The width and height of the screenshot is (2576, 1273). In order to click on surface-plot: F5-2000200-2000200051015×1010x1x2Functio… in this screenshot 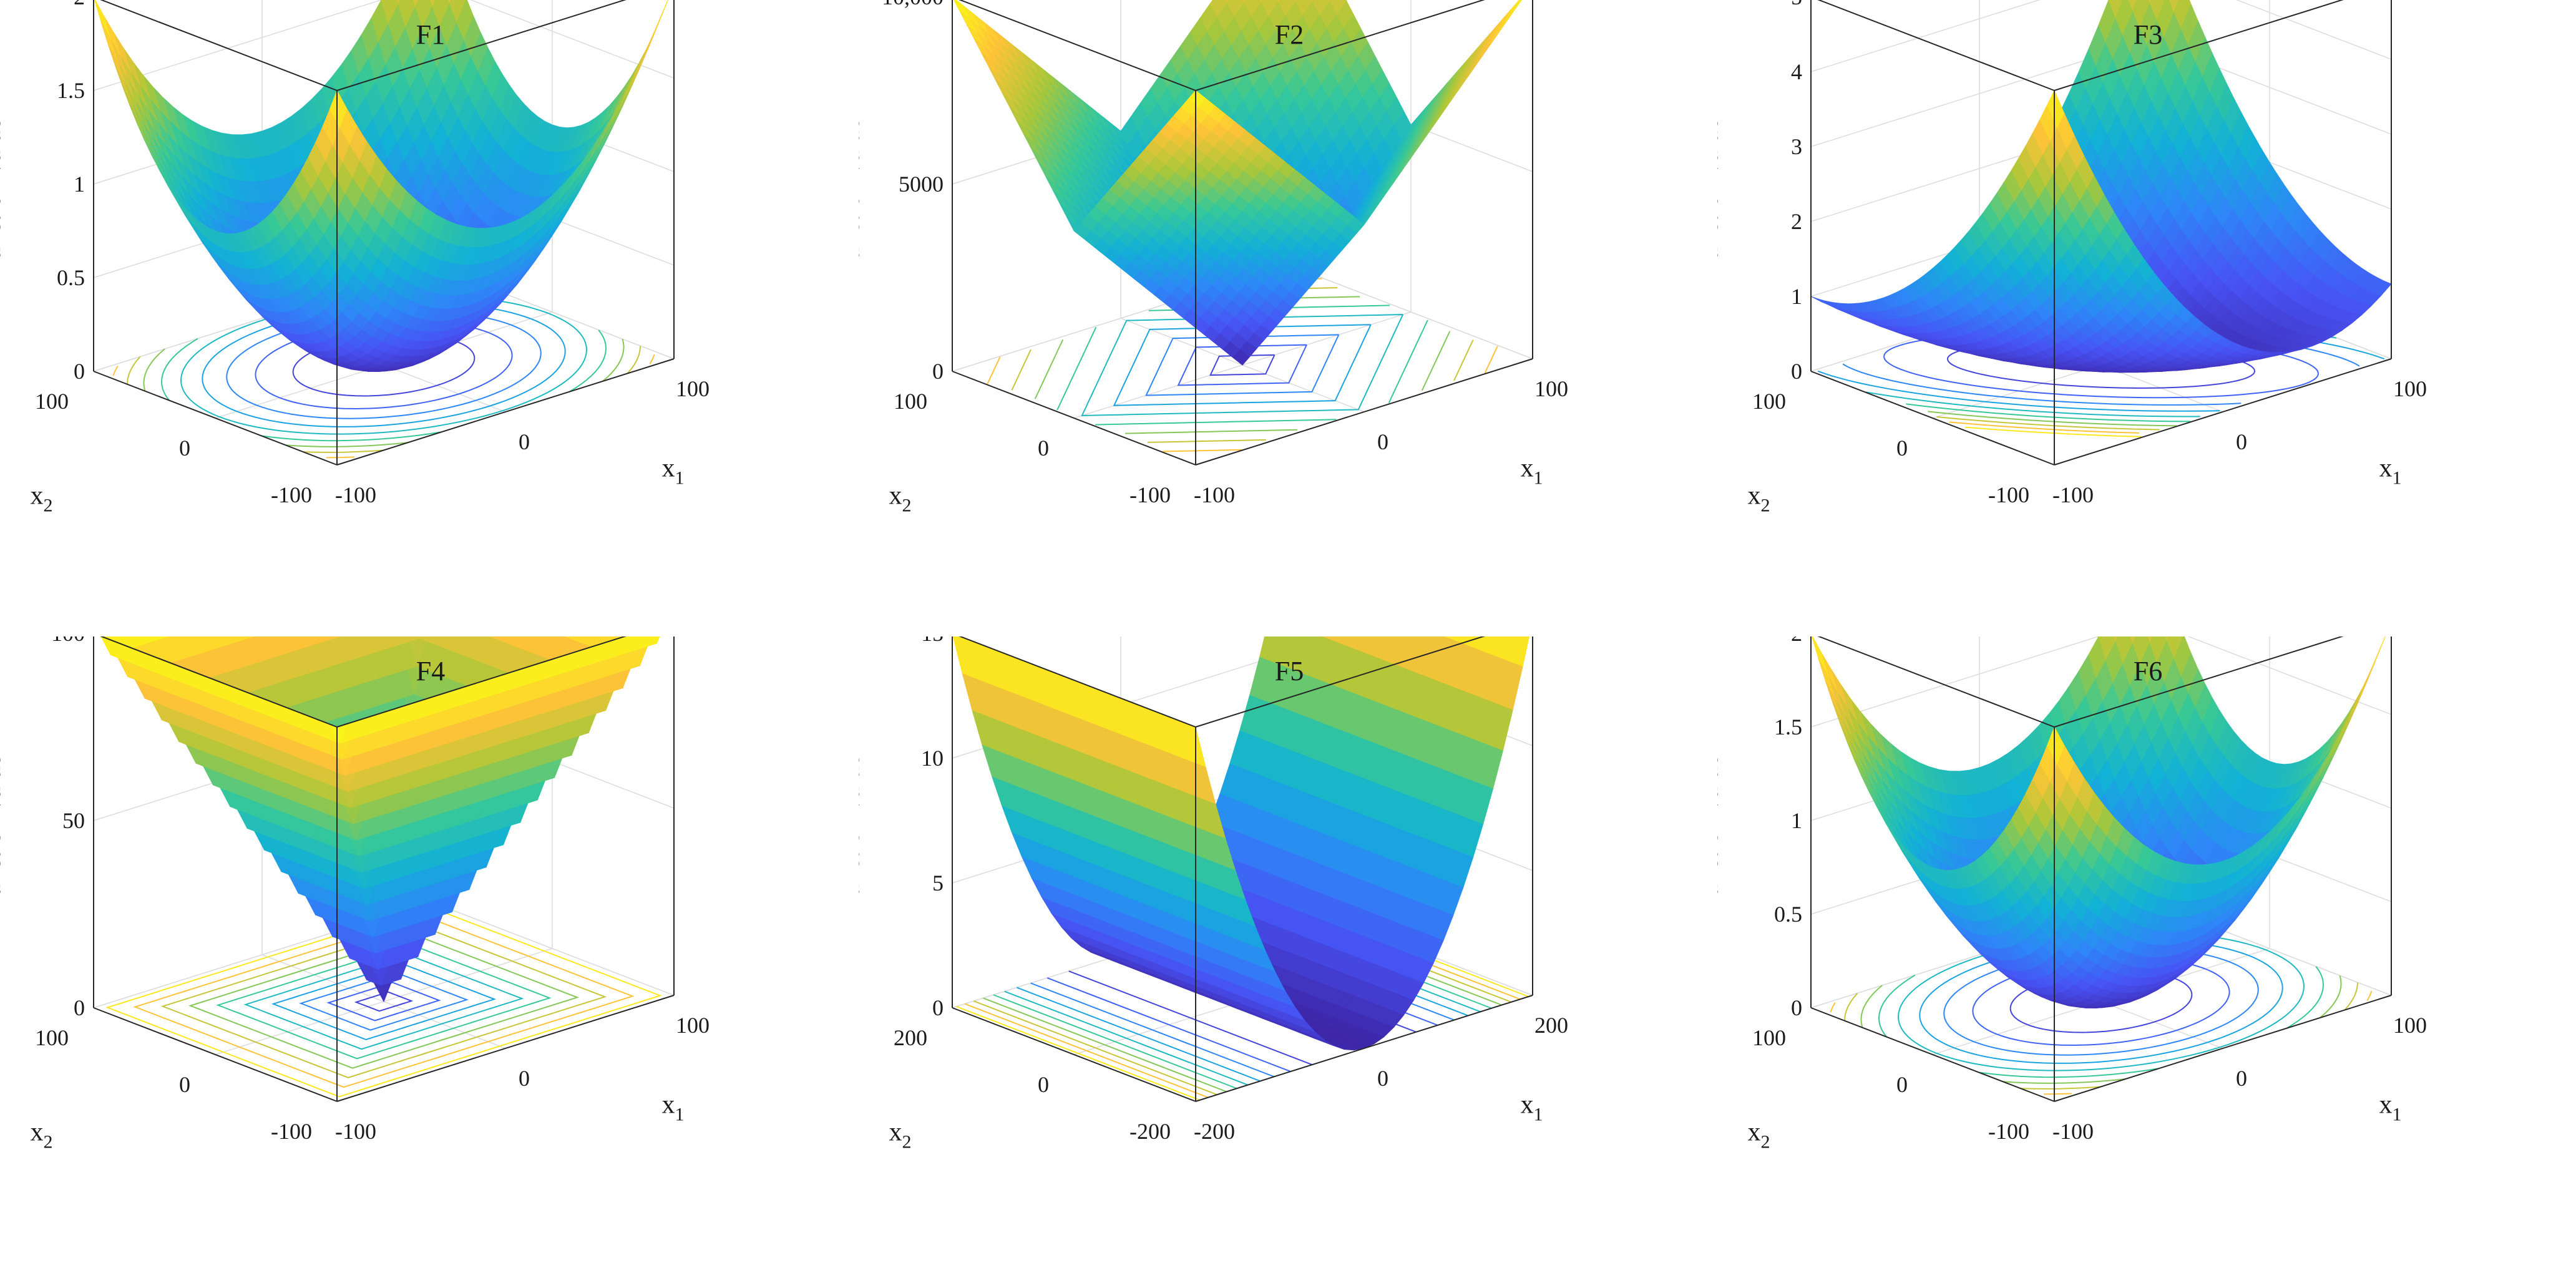, I will do `click(1213, 894)`.